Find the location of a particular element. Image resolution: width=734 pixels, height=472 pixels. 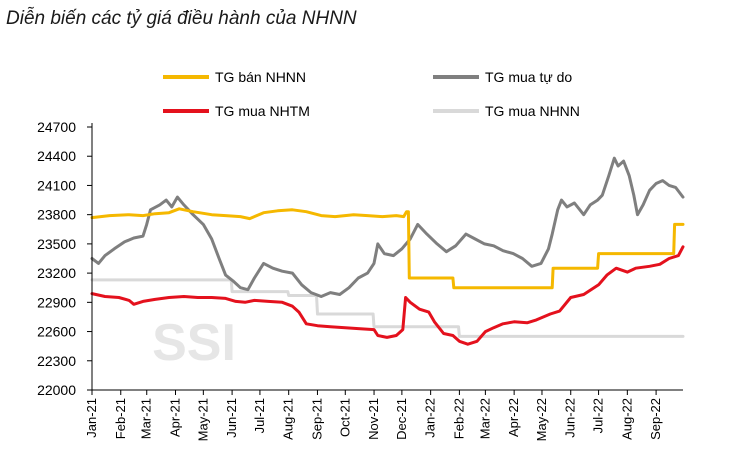

x-tick-label-9: Oct-21 is located at coordinates (344, 417).